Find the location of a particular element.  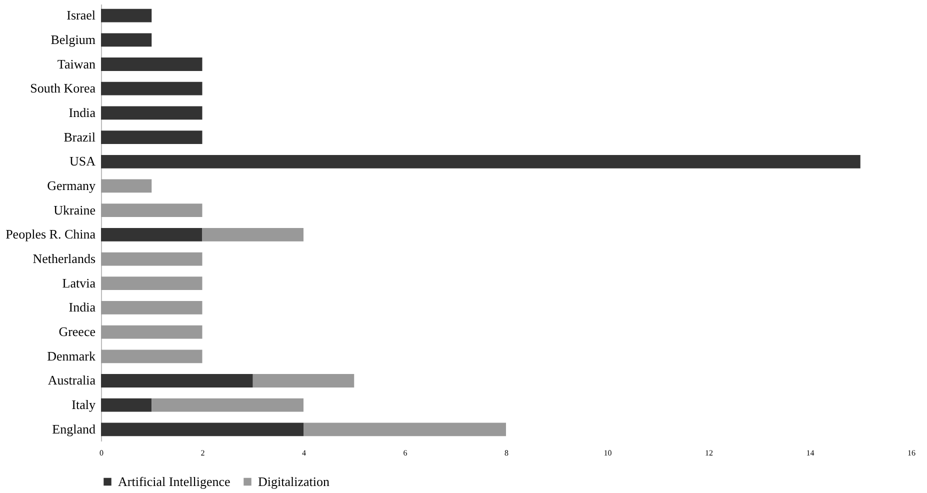

y-tick-label: Italy is located at coordinates (84, 404).